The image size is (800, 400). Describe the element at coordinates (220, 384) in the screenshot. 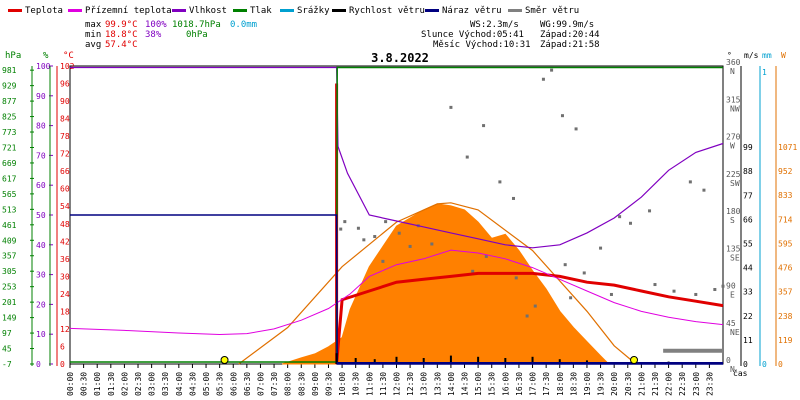

I see `x-tick-11: 05:30` at that location.